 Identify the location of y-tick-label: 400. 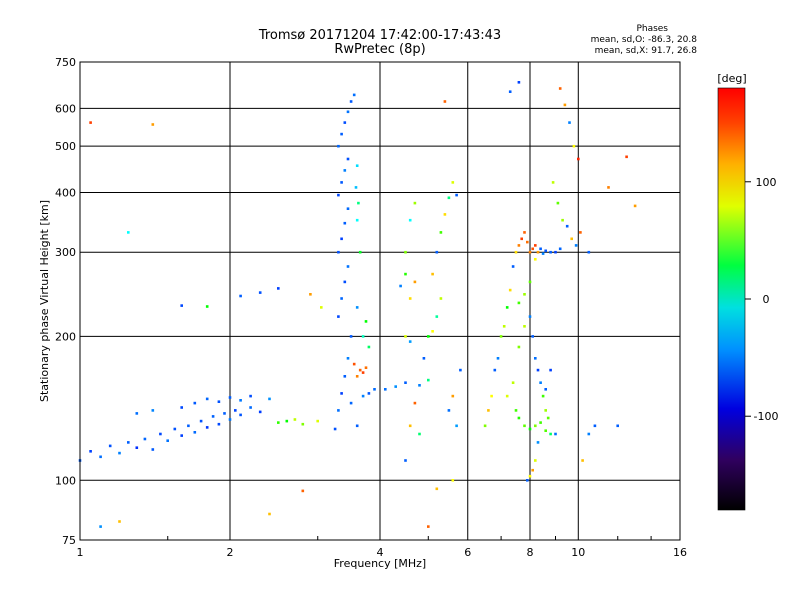
(65, 192).